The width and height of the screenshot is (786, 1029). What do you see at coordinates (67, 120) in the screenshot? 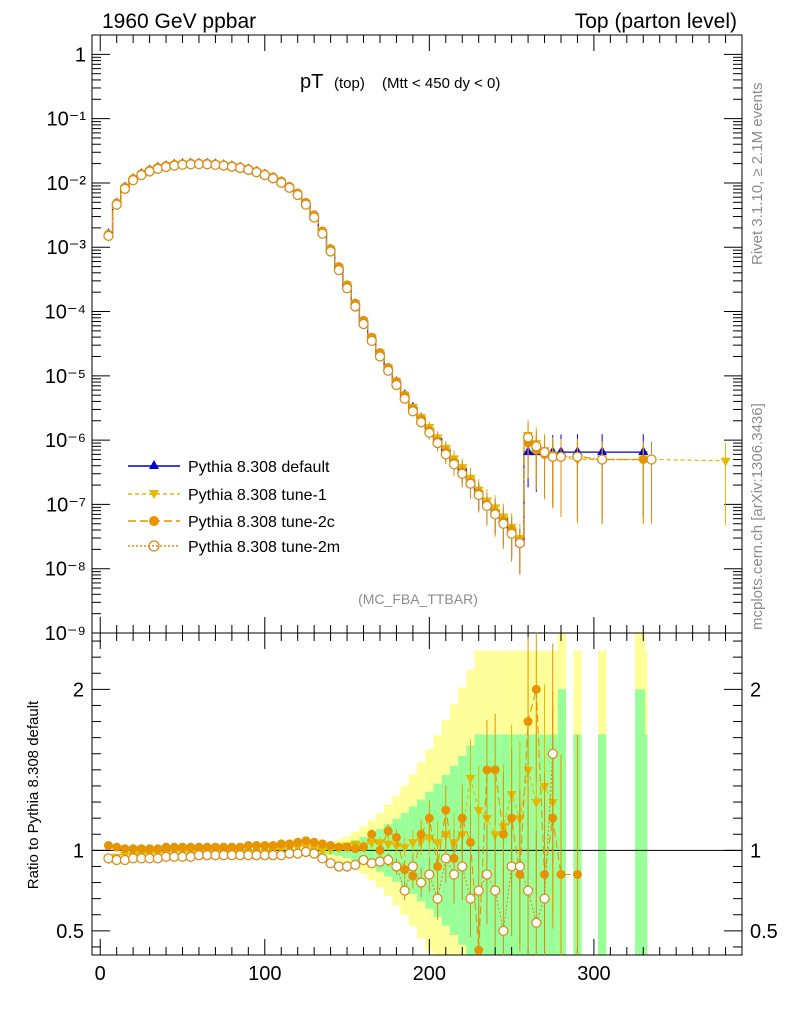
I see `main-y-tick-label: 10⁻¹` at bounding box center [67, 120].